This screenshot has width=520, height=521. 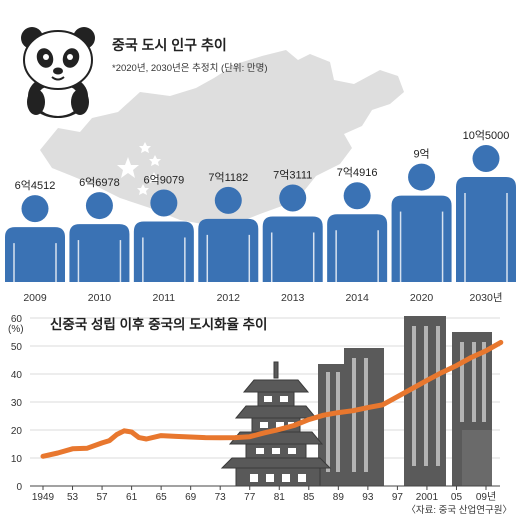 I want to click on x-tick-label: 97, so click(x=398, y=497).